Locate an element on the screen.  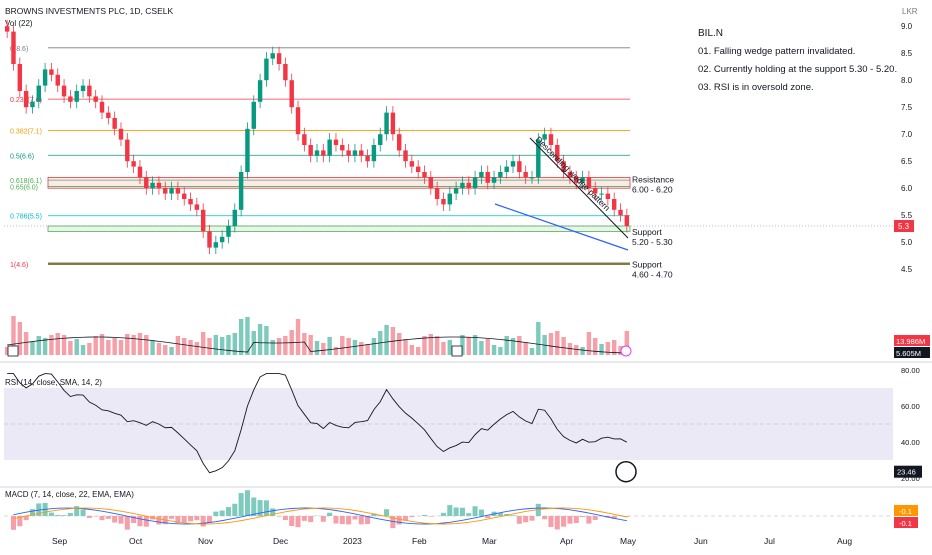
x-axis-label: Mar is located at coordinates (489, 541).